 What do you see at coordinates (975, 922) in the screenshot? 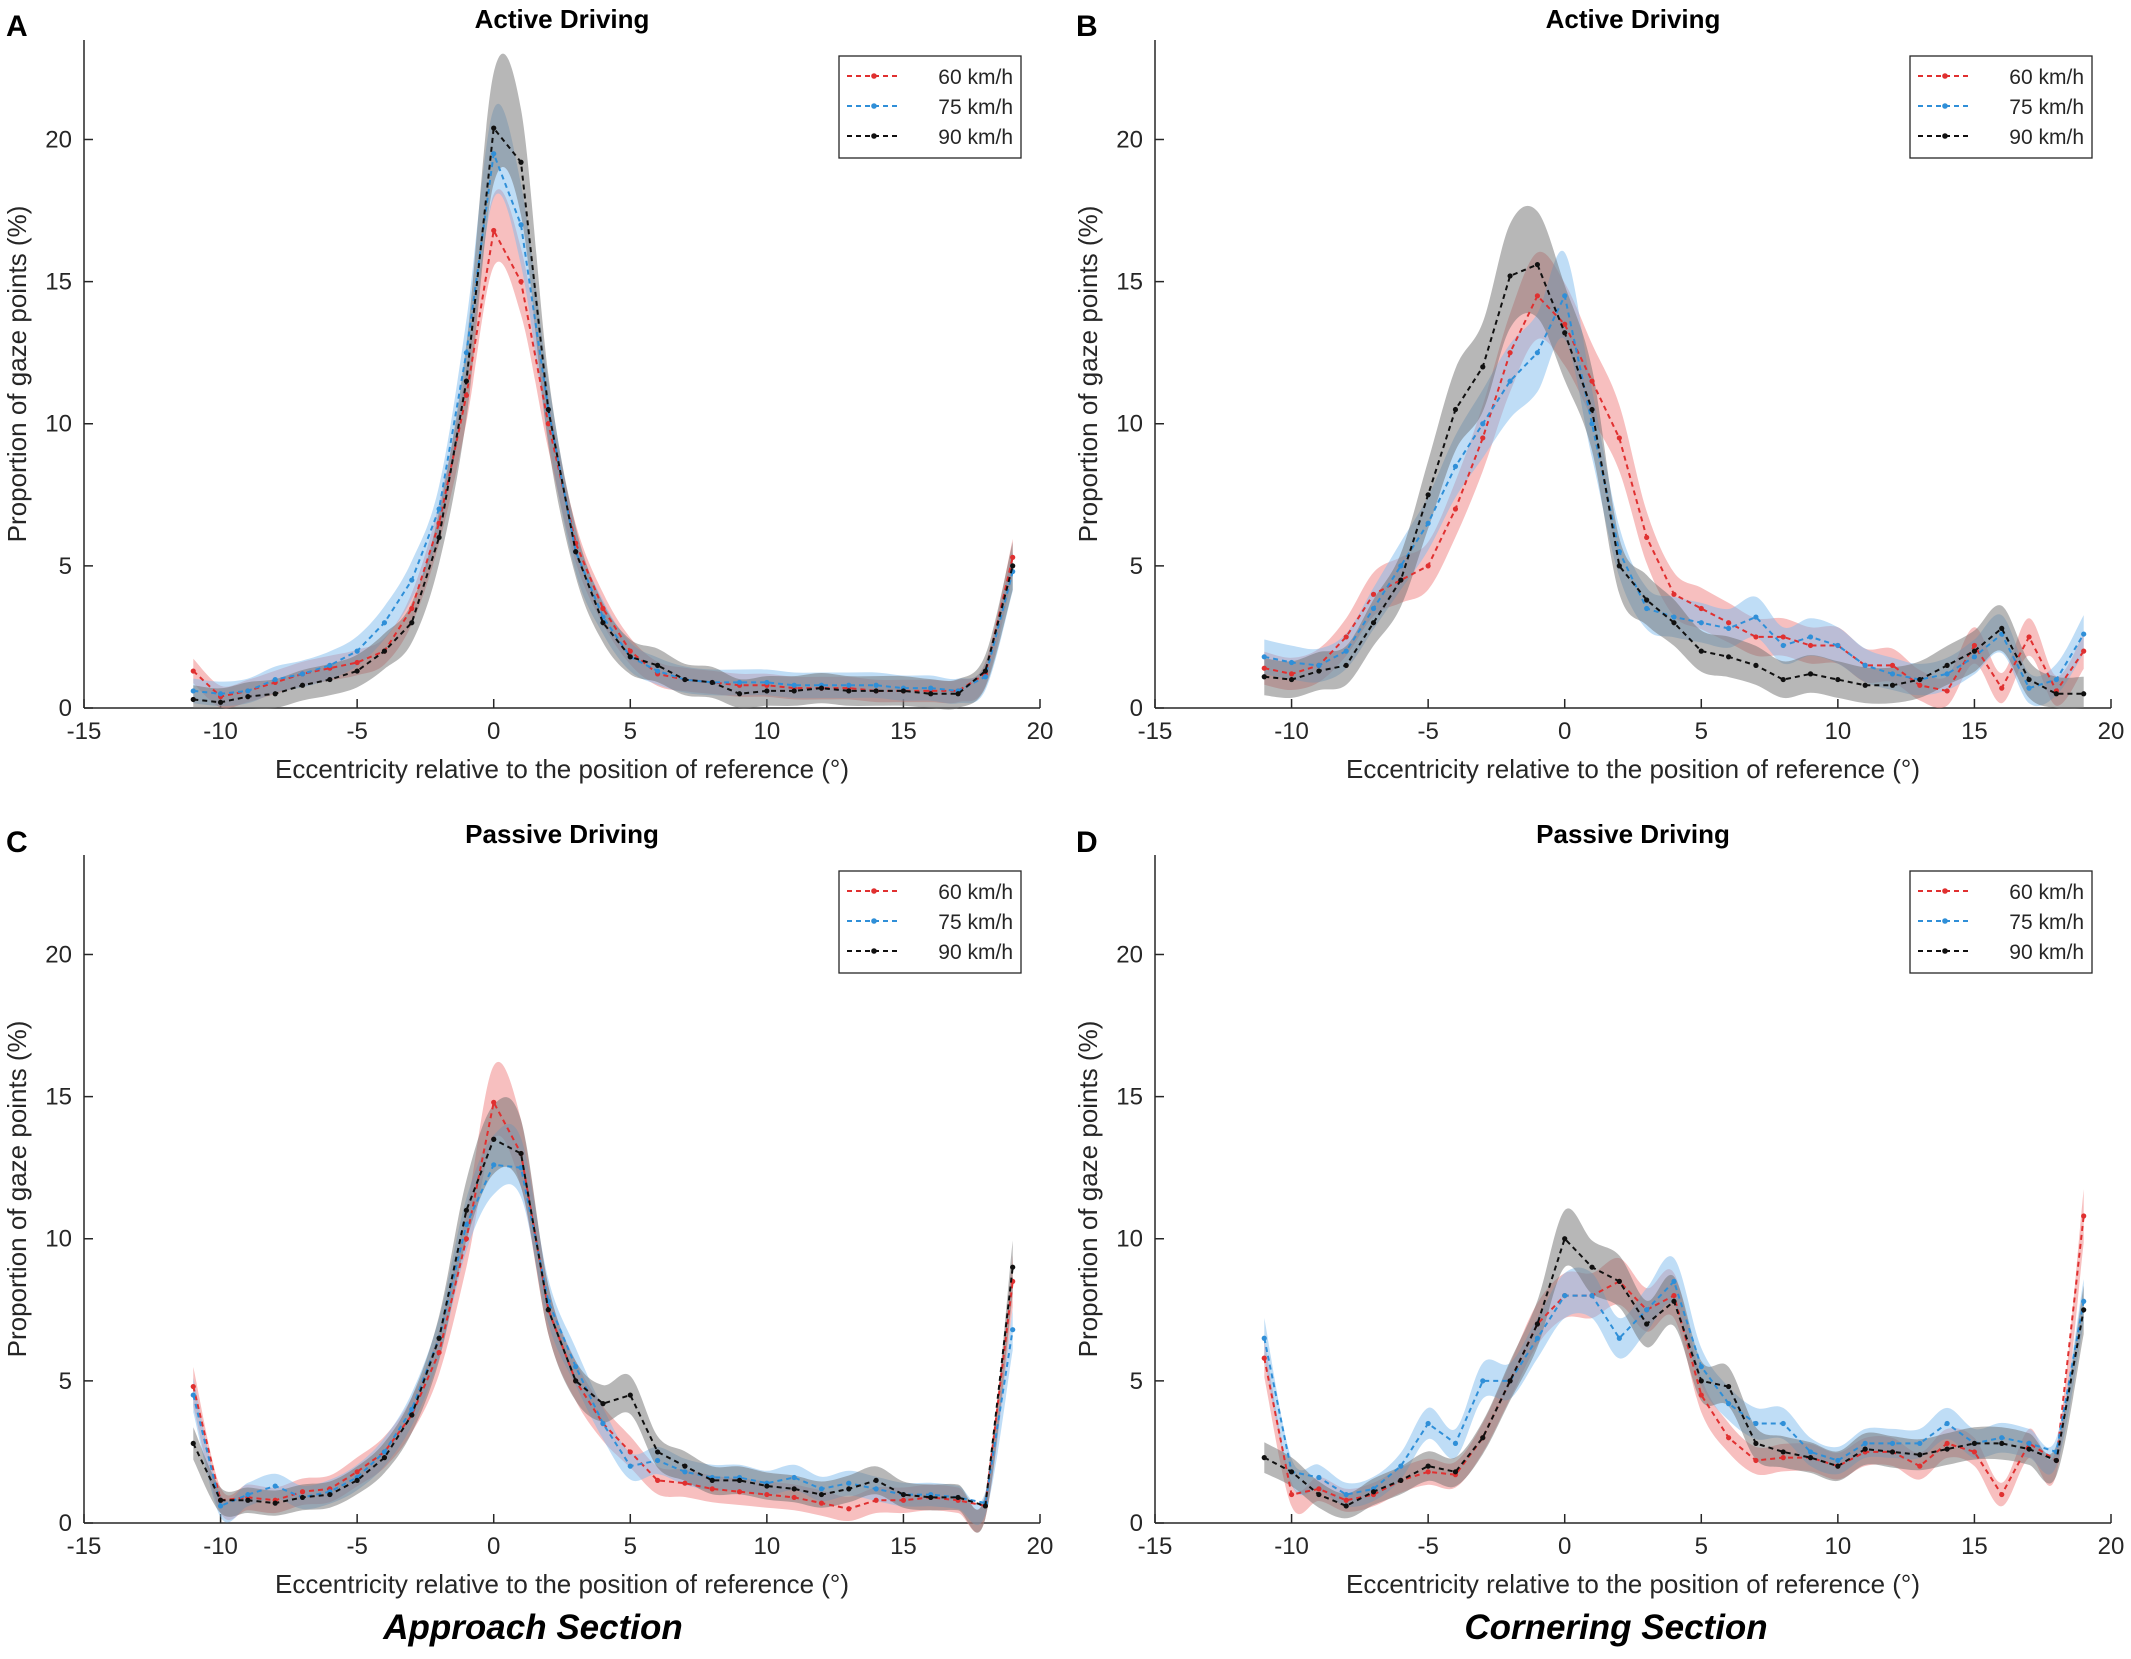
I see `legend-label: 75 km/h` at bounding box center [975, 922].